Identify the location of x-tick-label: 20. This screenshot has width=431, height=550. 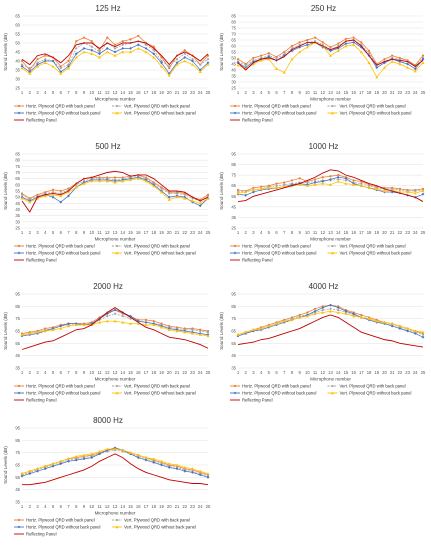
(169, 92).